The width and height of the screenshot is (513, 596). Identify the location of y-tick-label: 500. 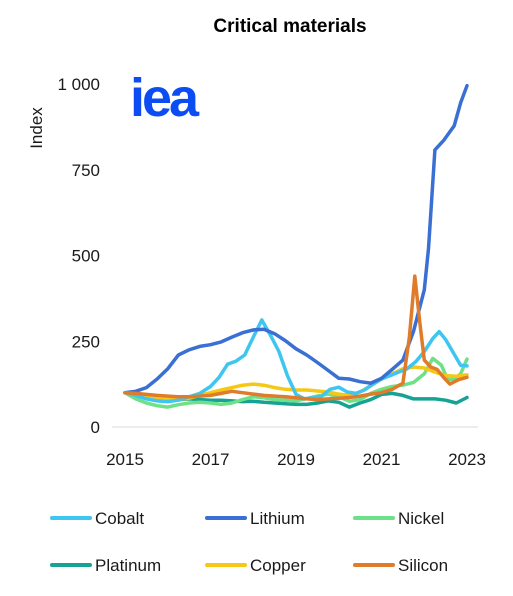
(86, 256).